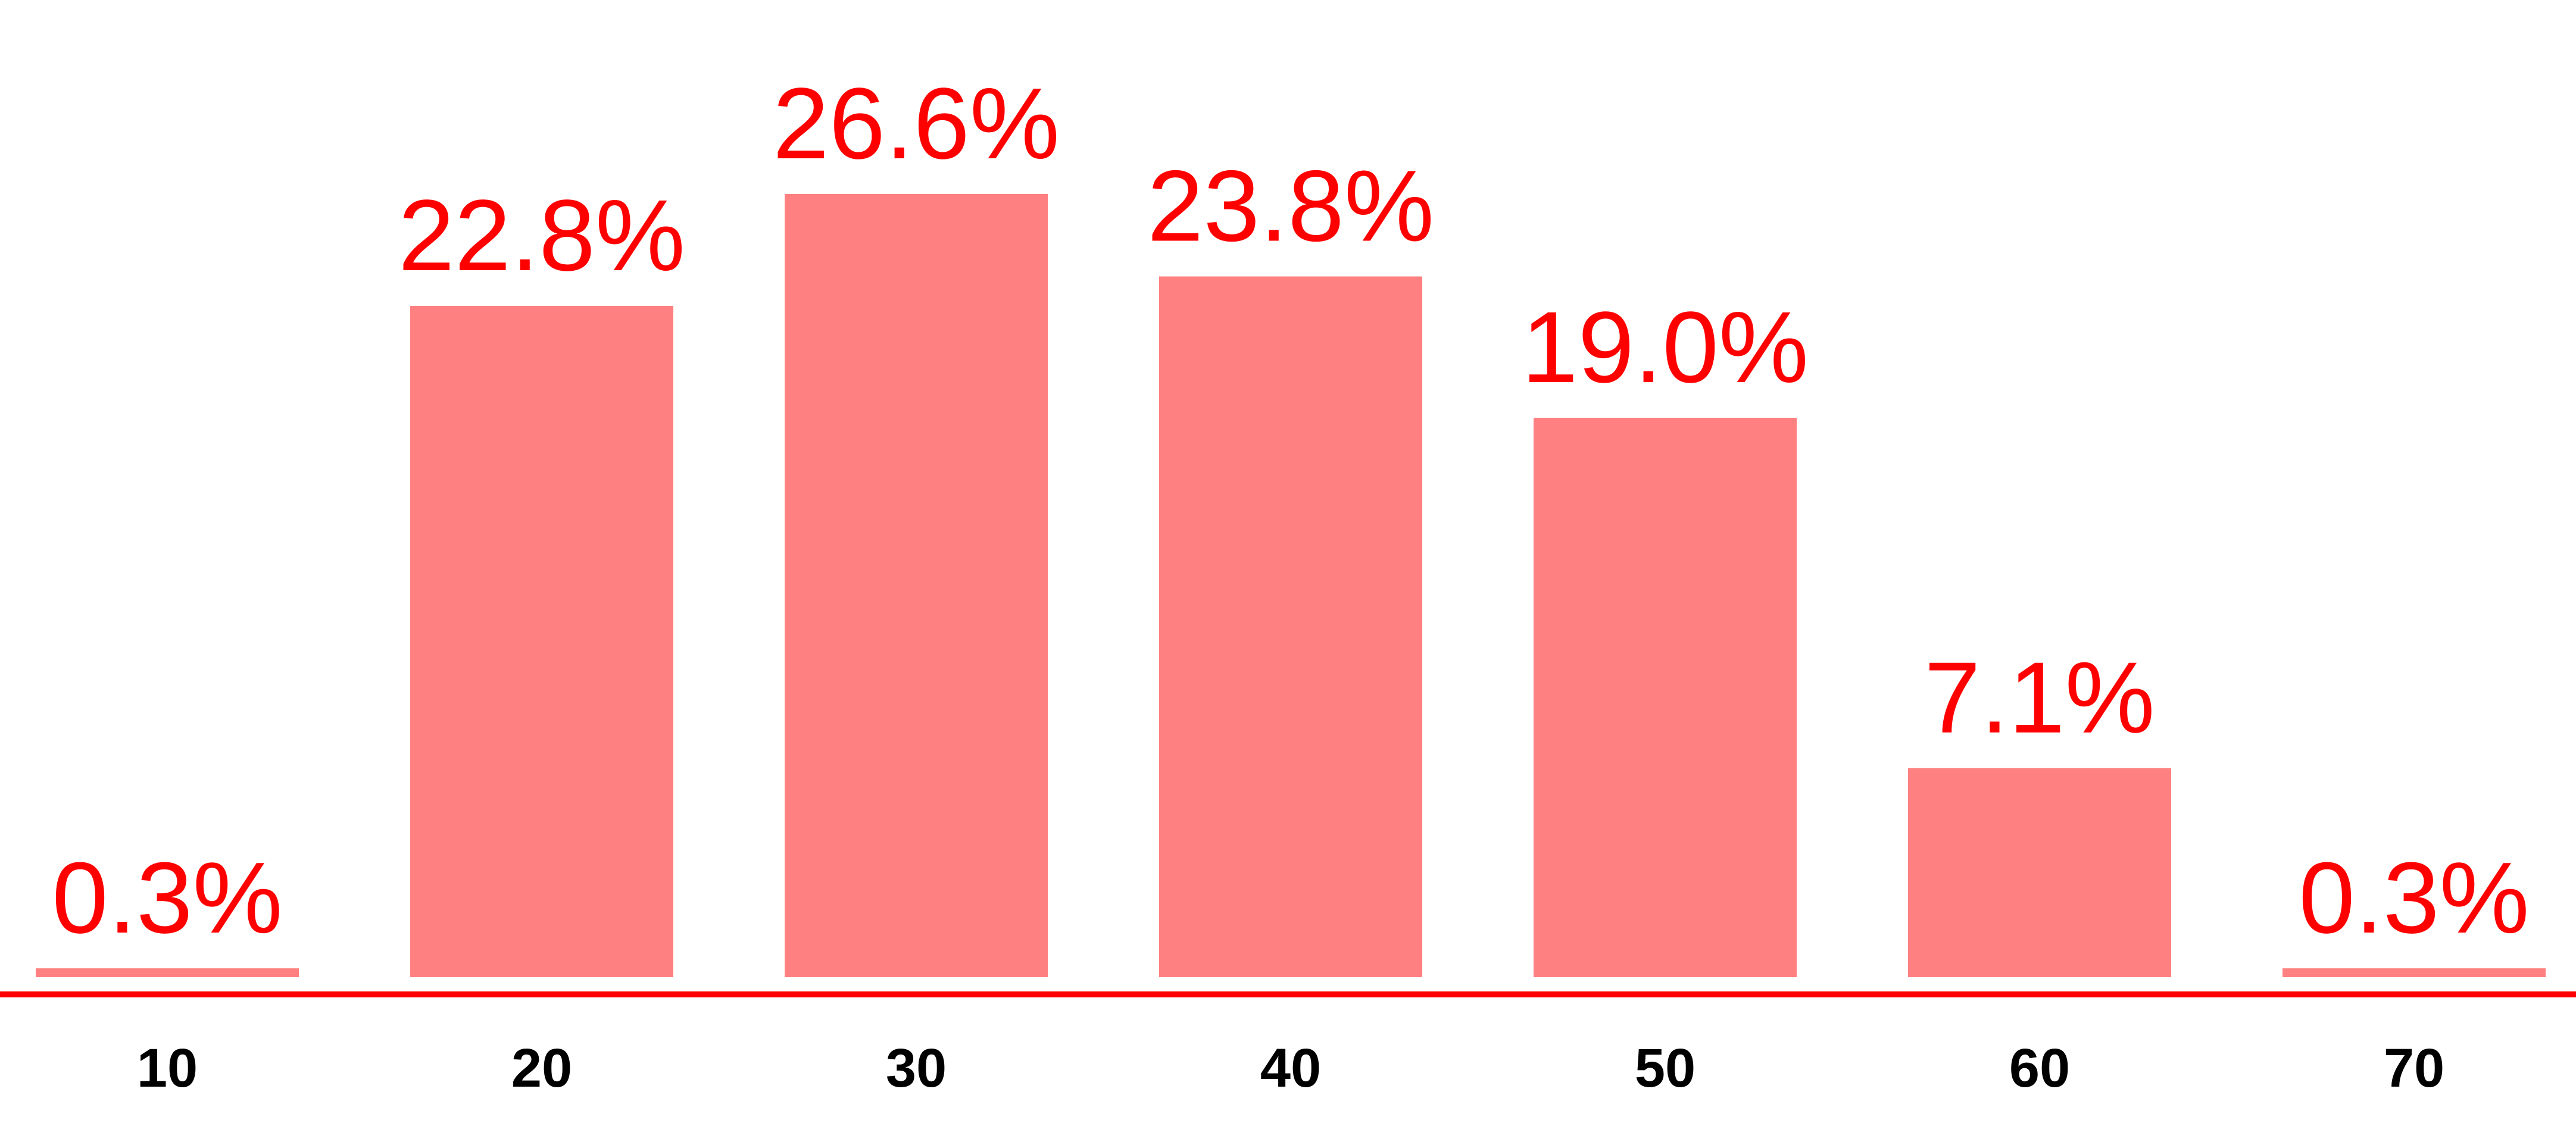 The width and height of the screenshot is (2576, 1142). I want to click on x-tick-label: 50, so click(1665, 1068).